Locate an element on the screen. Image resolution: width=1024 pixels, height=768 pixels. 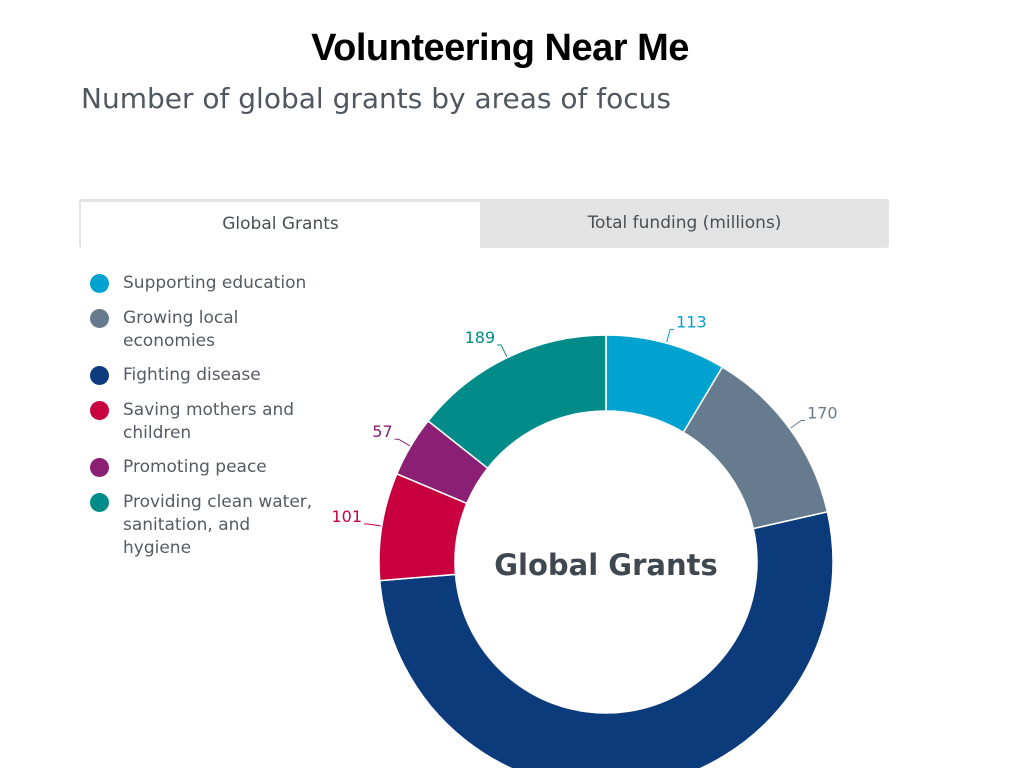
tab-bar: Global Grants Total funding (millions) is located at coordinates (484, 223).